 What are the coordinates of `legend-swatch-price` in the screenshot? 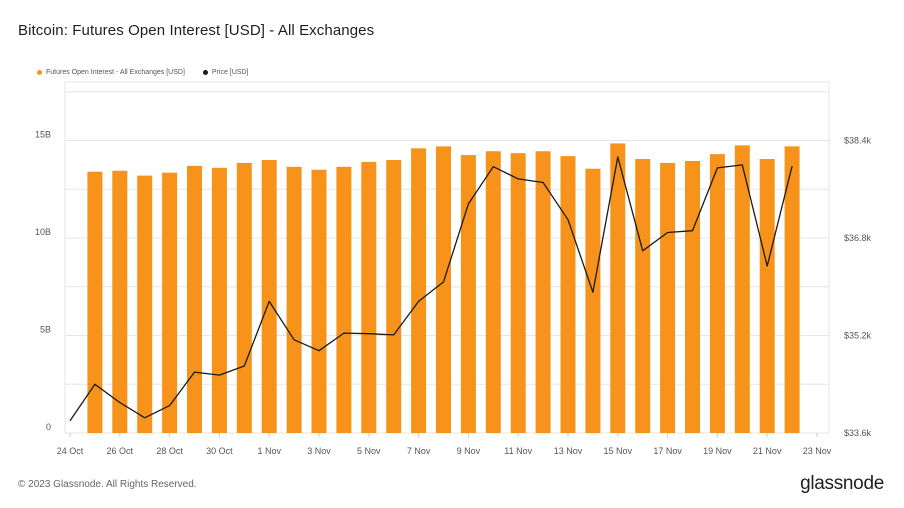 It's located at (205, 72).